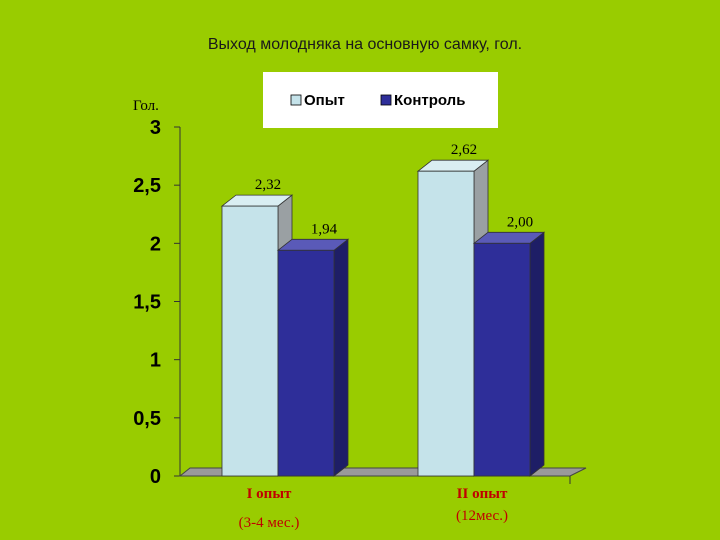 This screenshot has height=540, width=720. What do you see at coordinates (147, 419) in the screenshot?
I see `y-tick-label: 0,5` at bounding box center [147, 419].